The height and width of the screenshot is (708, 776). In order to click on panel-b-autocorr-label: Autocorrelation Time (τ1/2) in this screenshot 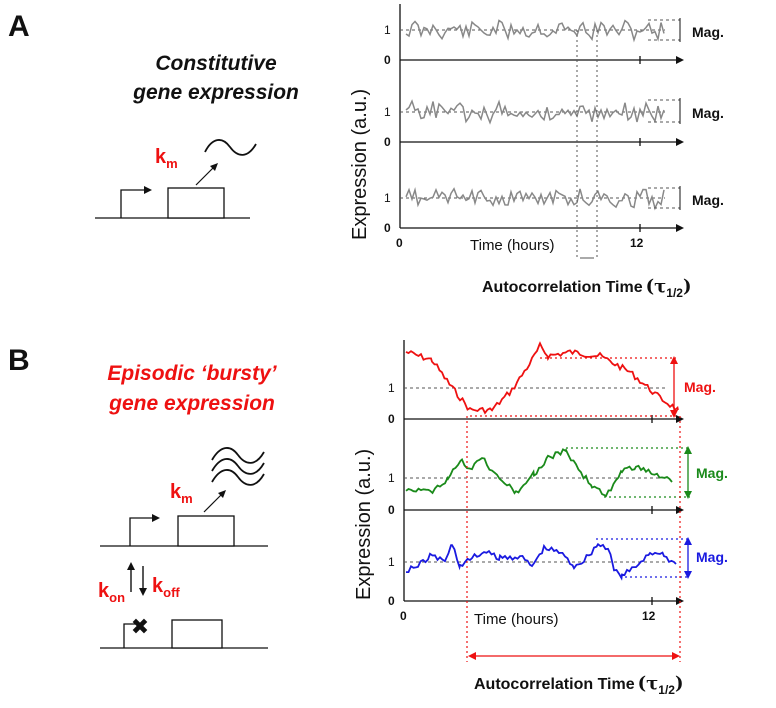, I will do `click(579, 685)`.